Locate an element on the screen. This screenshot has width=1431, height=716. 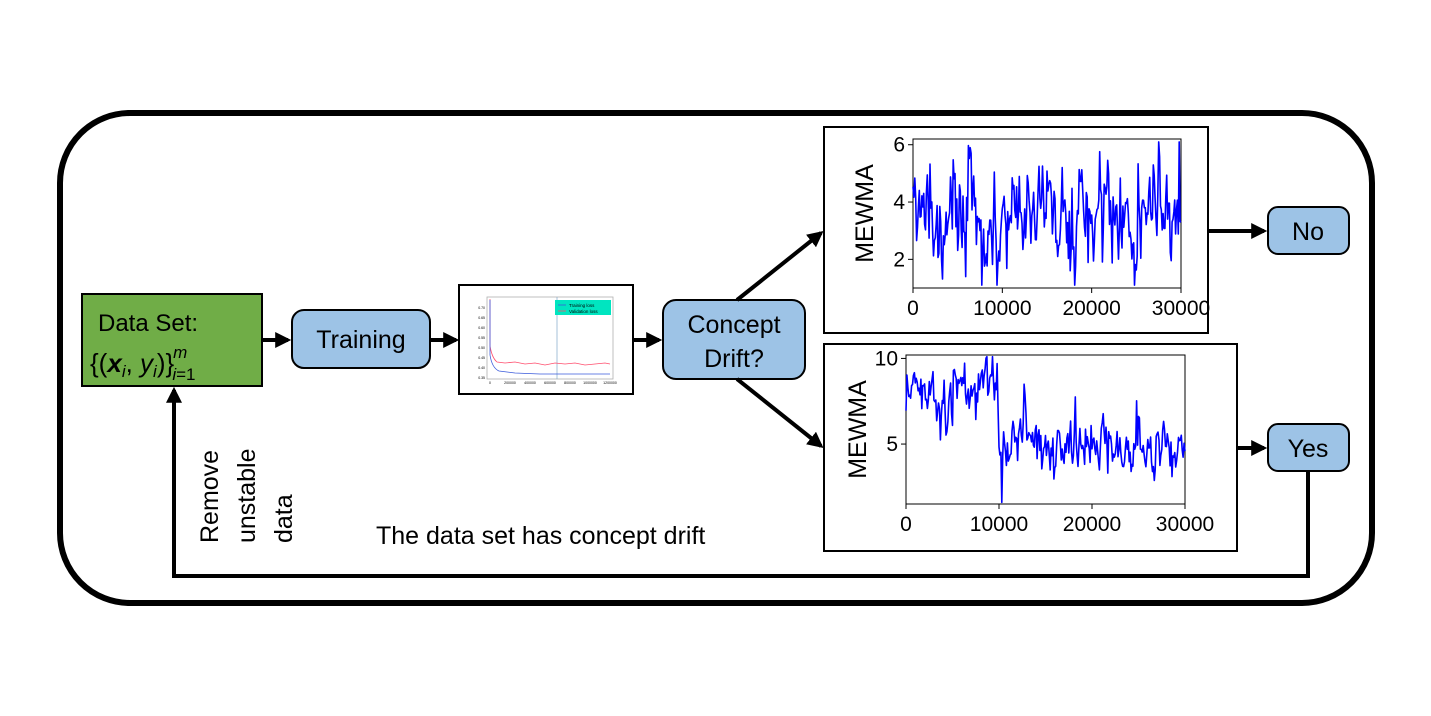
yes-label: Yes is located at coordinates (1308, 449).